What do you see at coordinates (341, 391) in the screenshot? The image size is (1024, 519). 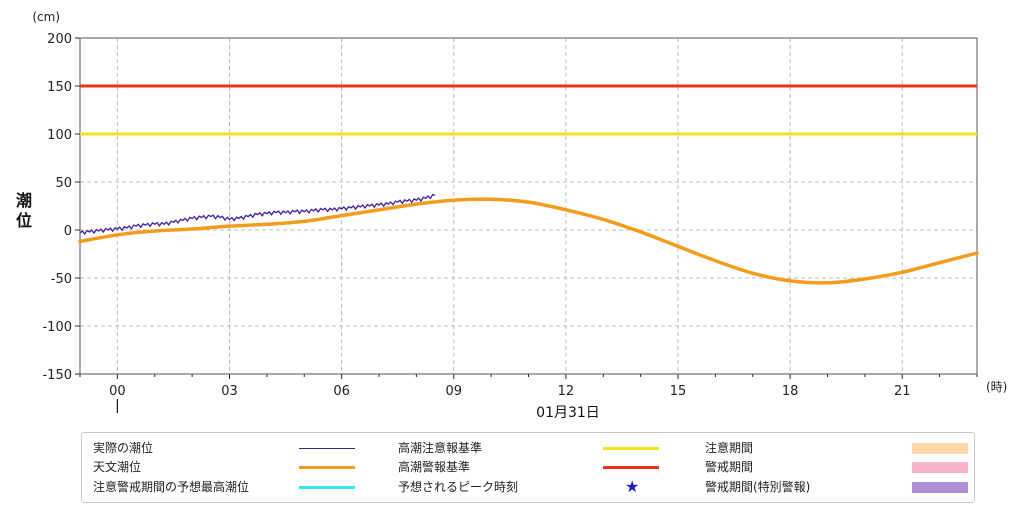 I see `x-tick-label: 06` at bounding box center [341, 391].